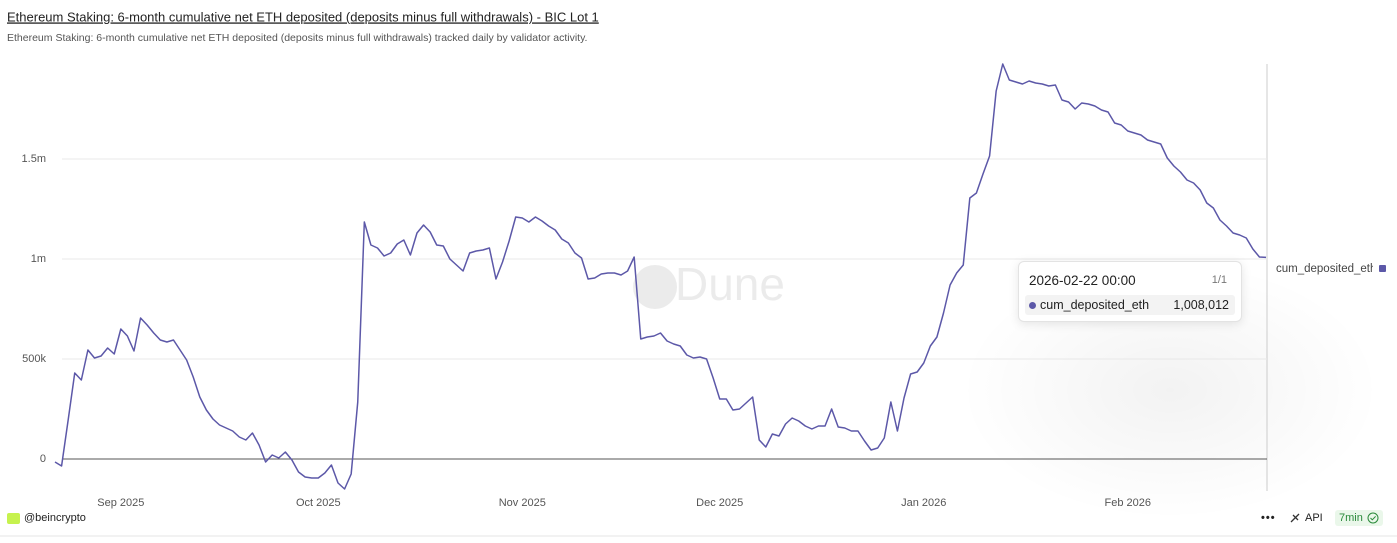 The width and height of the screenshot is (1397, 543). What do you see at coordinates (318, 503) in the screenshot?
I see `x-tick-label: Oct 2025` at bounding box center [318, 503].